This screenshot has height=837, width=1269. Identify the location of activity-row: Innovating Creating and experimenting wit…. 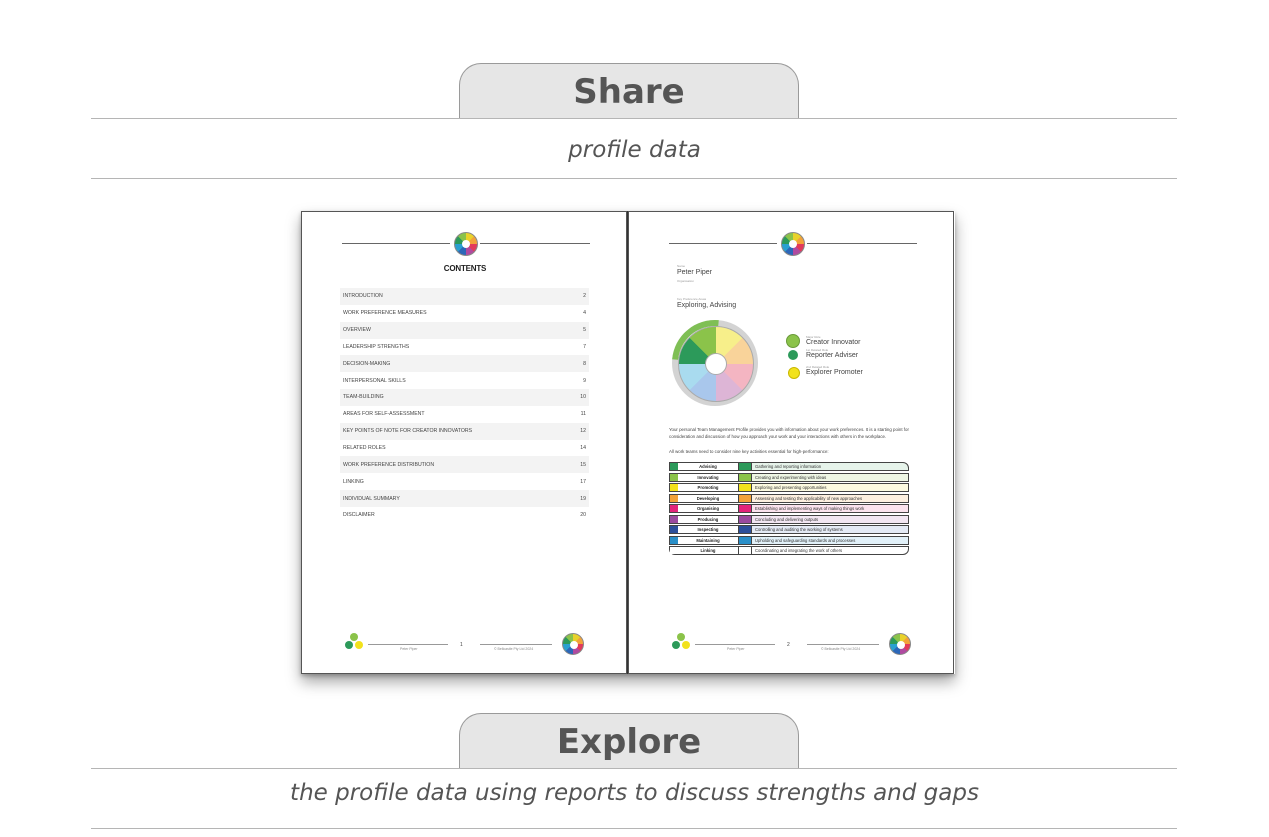
(789, 477).